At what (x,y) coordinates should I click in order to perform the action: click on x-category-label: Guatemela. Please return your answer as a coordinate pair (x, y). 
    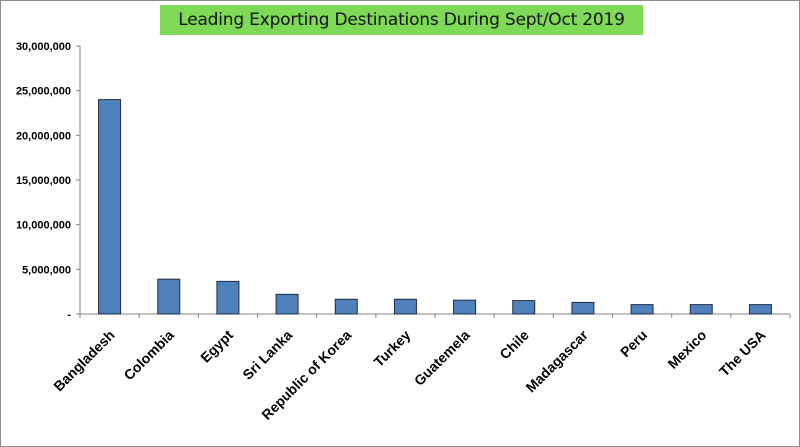
    Looking at the image, I should click on (442, 358).